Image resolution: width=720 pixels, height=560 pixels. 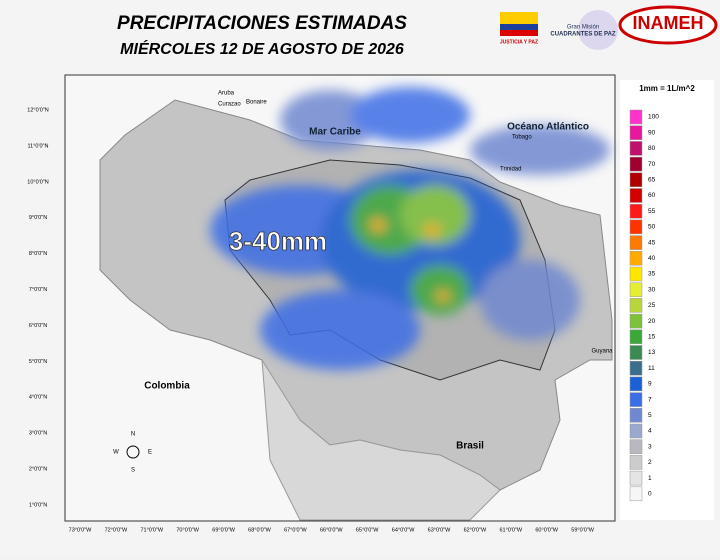 What do you see at coordinates (116, 530) in the screenshot?
I see `lon-tick: 72°0'0"W` at bounding box center [116, 530].